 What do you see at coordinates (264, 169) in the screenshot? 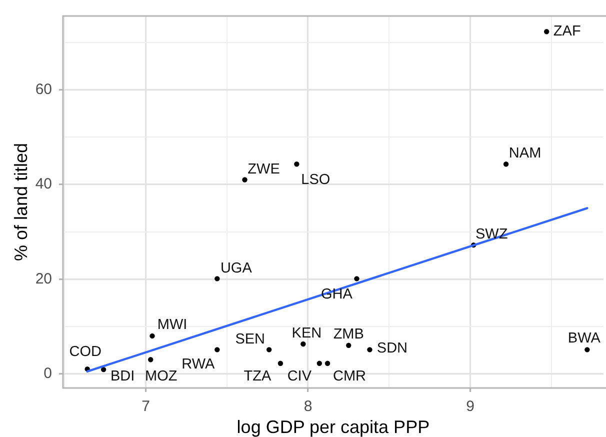
I see `annotation: ZWE` at bounding box center [264, 169].